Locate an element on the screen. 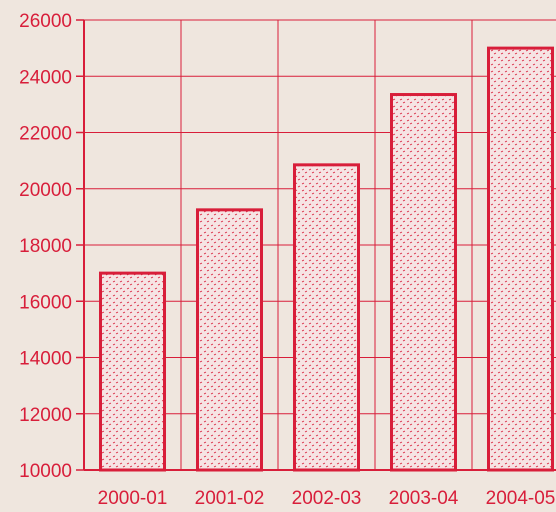  x-tick-label: 2000-01 is located at coordinates (133, 498).